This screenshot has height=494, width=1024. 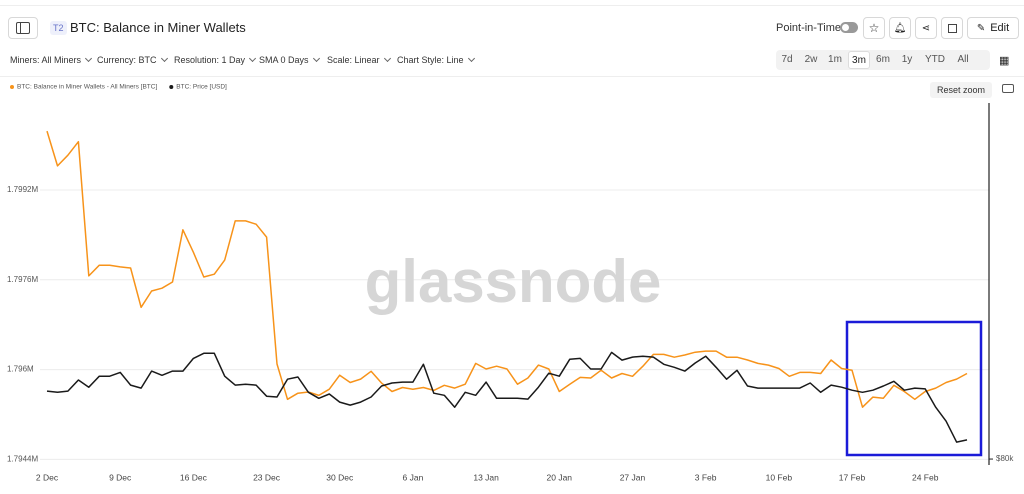 I want to click on calendar-button: ▦, so click(x=1004, y=61).